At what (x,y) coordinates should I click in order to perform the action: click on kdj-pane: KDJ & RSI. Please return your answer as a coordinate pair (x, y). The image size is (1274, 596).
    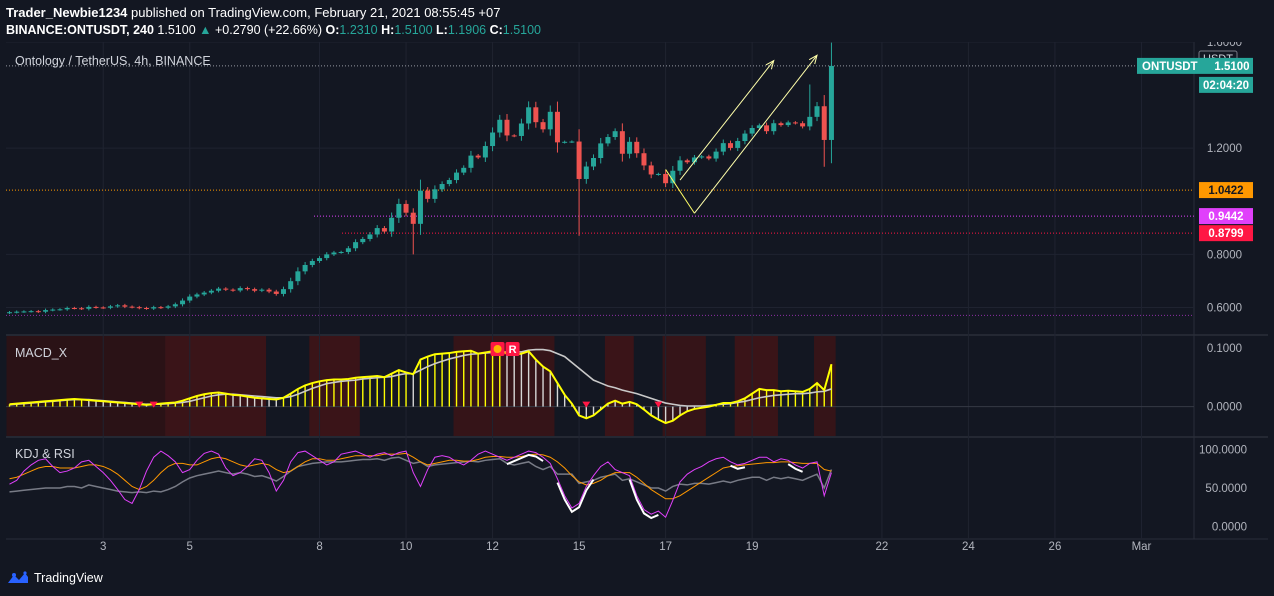
    Looking at the image, I should click on (421, 483).